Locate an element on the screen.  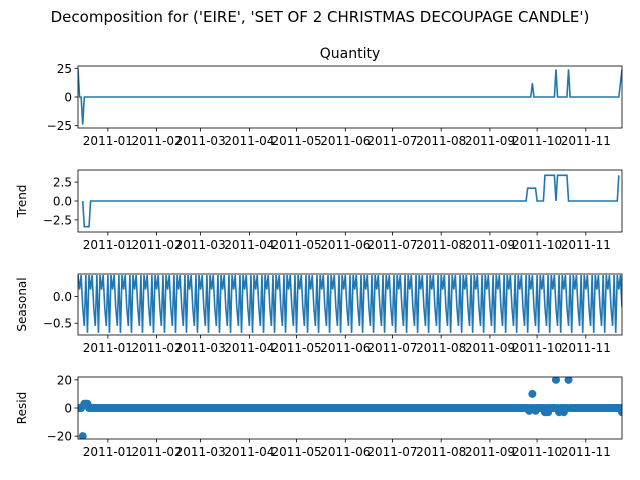
observed-line is located at coordinates (350, 97).